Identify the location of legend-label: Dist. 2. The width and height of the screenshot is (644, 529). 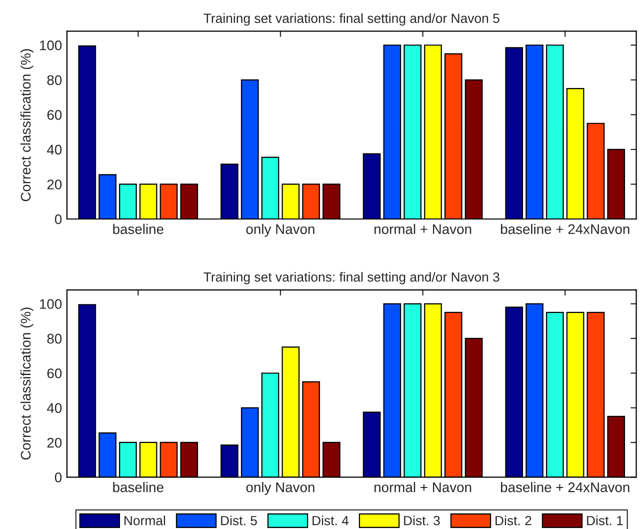
(514, 521).